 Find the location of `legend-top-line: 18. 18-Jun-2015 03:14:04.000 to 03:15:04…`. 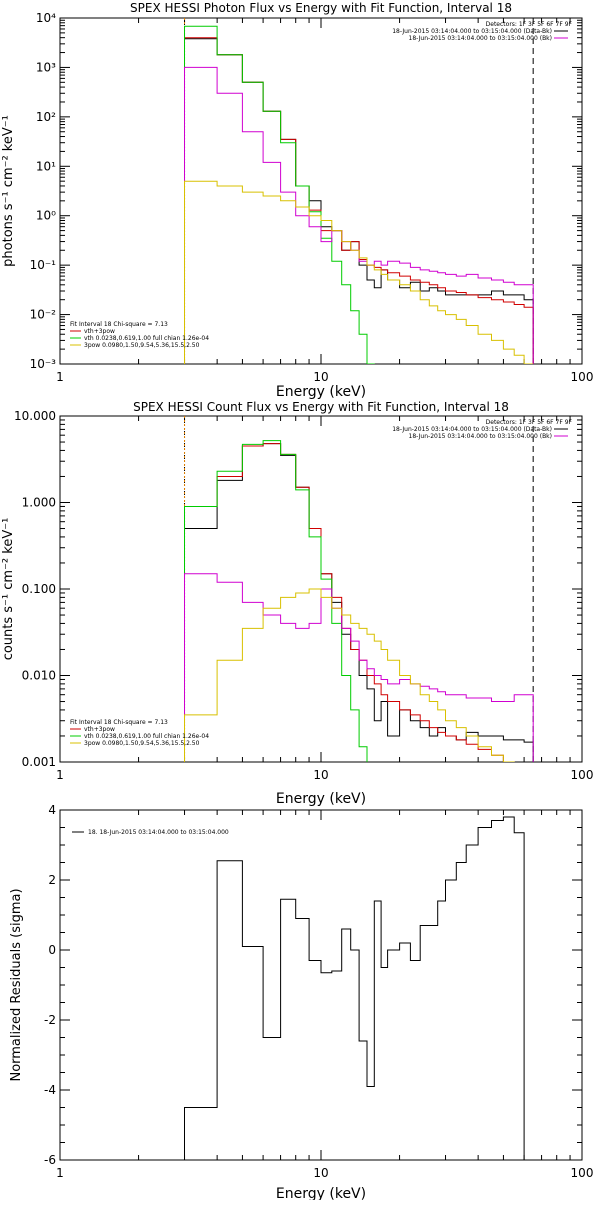

legend-top-line: 18. 18-Jun-2015 03:14:04.000 to 03:15:04… is located at coordinates (158, 832).